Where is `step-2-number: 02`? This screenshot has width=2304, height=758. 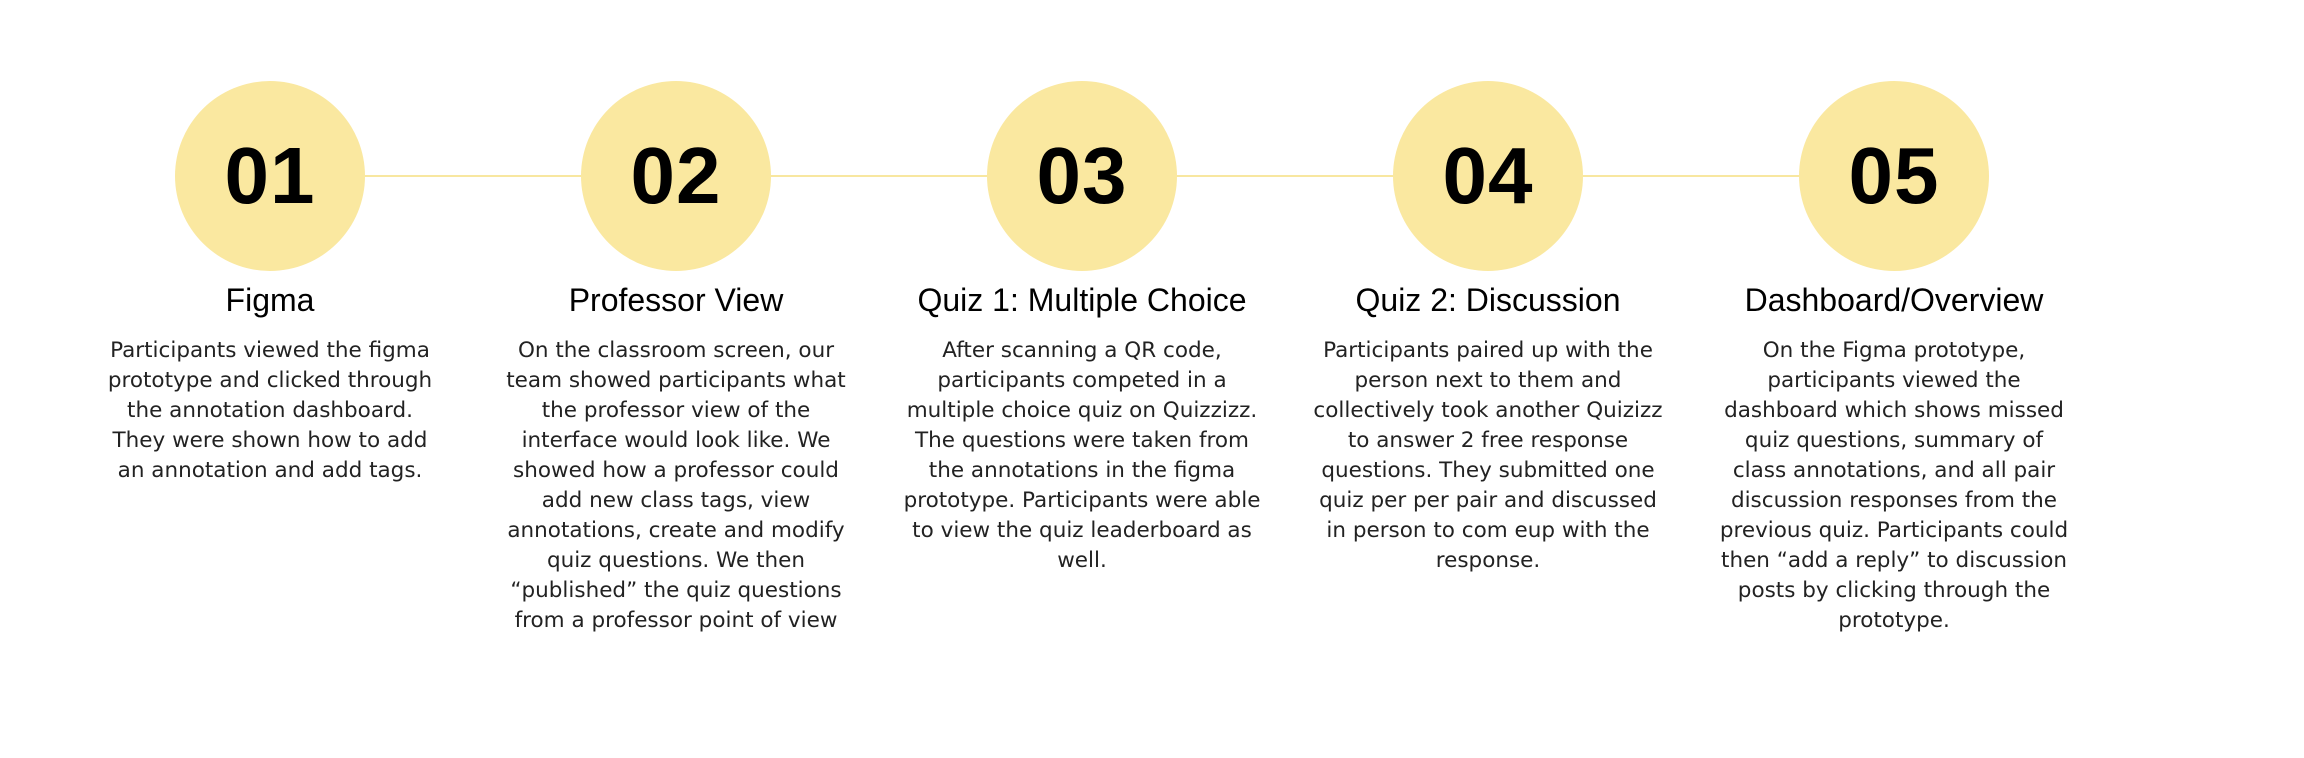 step-2-number: 02 is located at coordinates (676, 175).